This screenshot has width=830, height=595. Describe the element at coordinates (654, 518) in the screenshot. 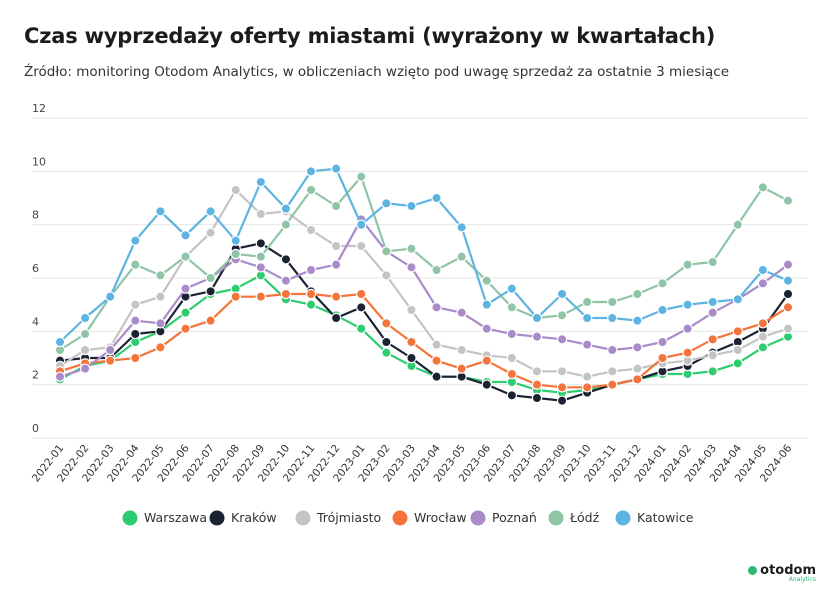

I see `legend-item: Katowice` at that location.